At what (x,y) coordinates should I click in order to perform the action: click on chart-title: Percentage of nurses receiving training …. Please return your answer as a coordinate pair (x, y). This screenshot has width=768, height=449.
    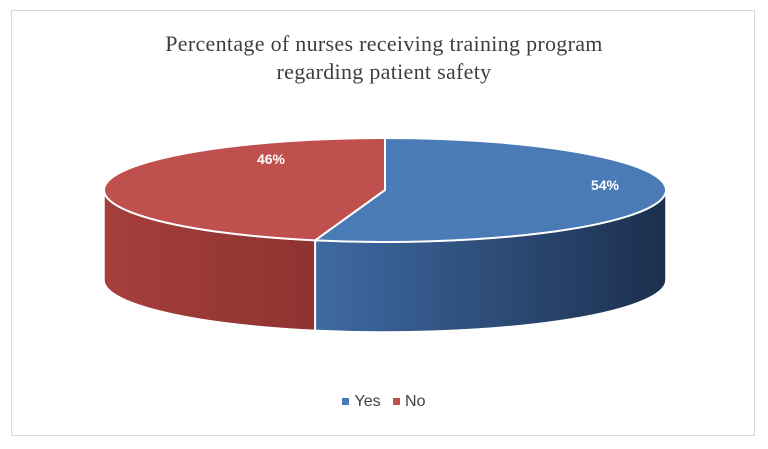
    Looking at the image, I should click on (384, 58).